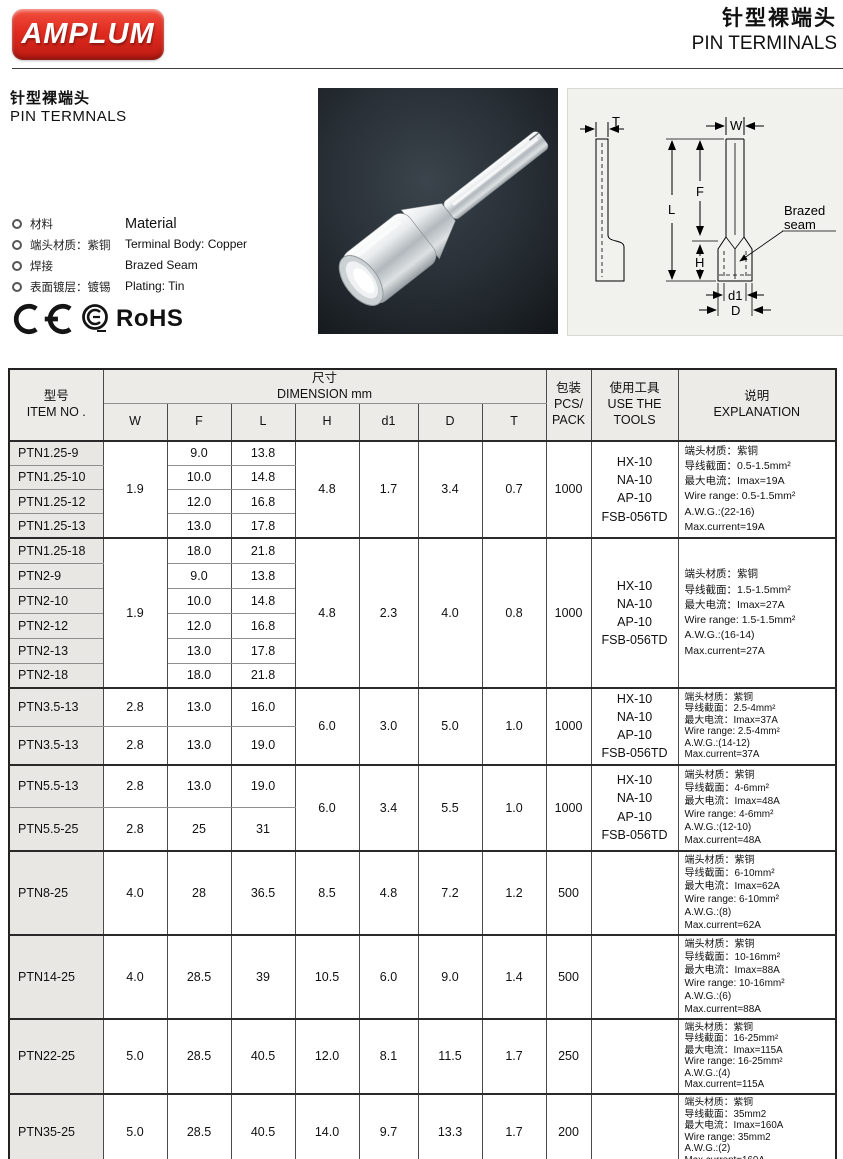  I want to click on cell-item-no: PTN5.5-25, so click(56, 829).